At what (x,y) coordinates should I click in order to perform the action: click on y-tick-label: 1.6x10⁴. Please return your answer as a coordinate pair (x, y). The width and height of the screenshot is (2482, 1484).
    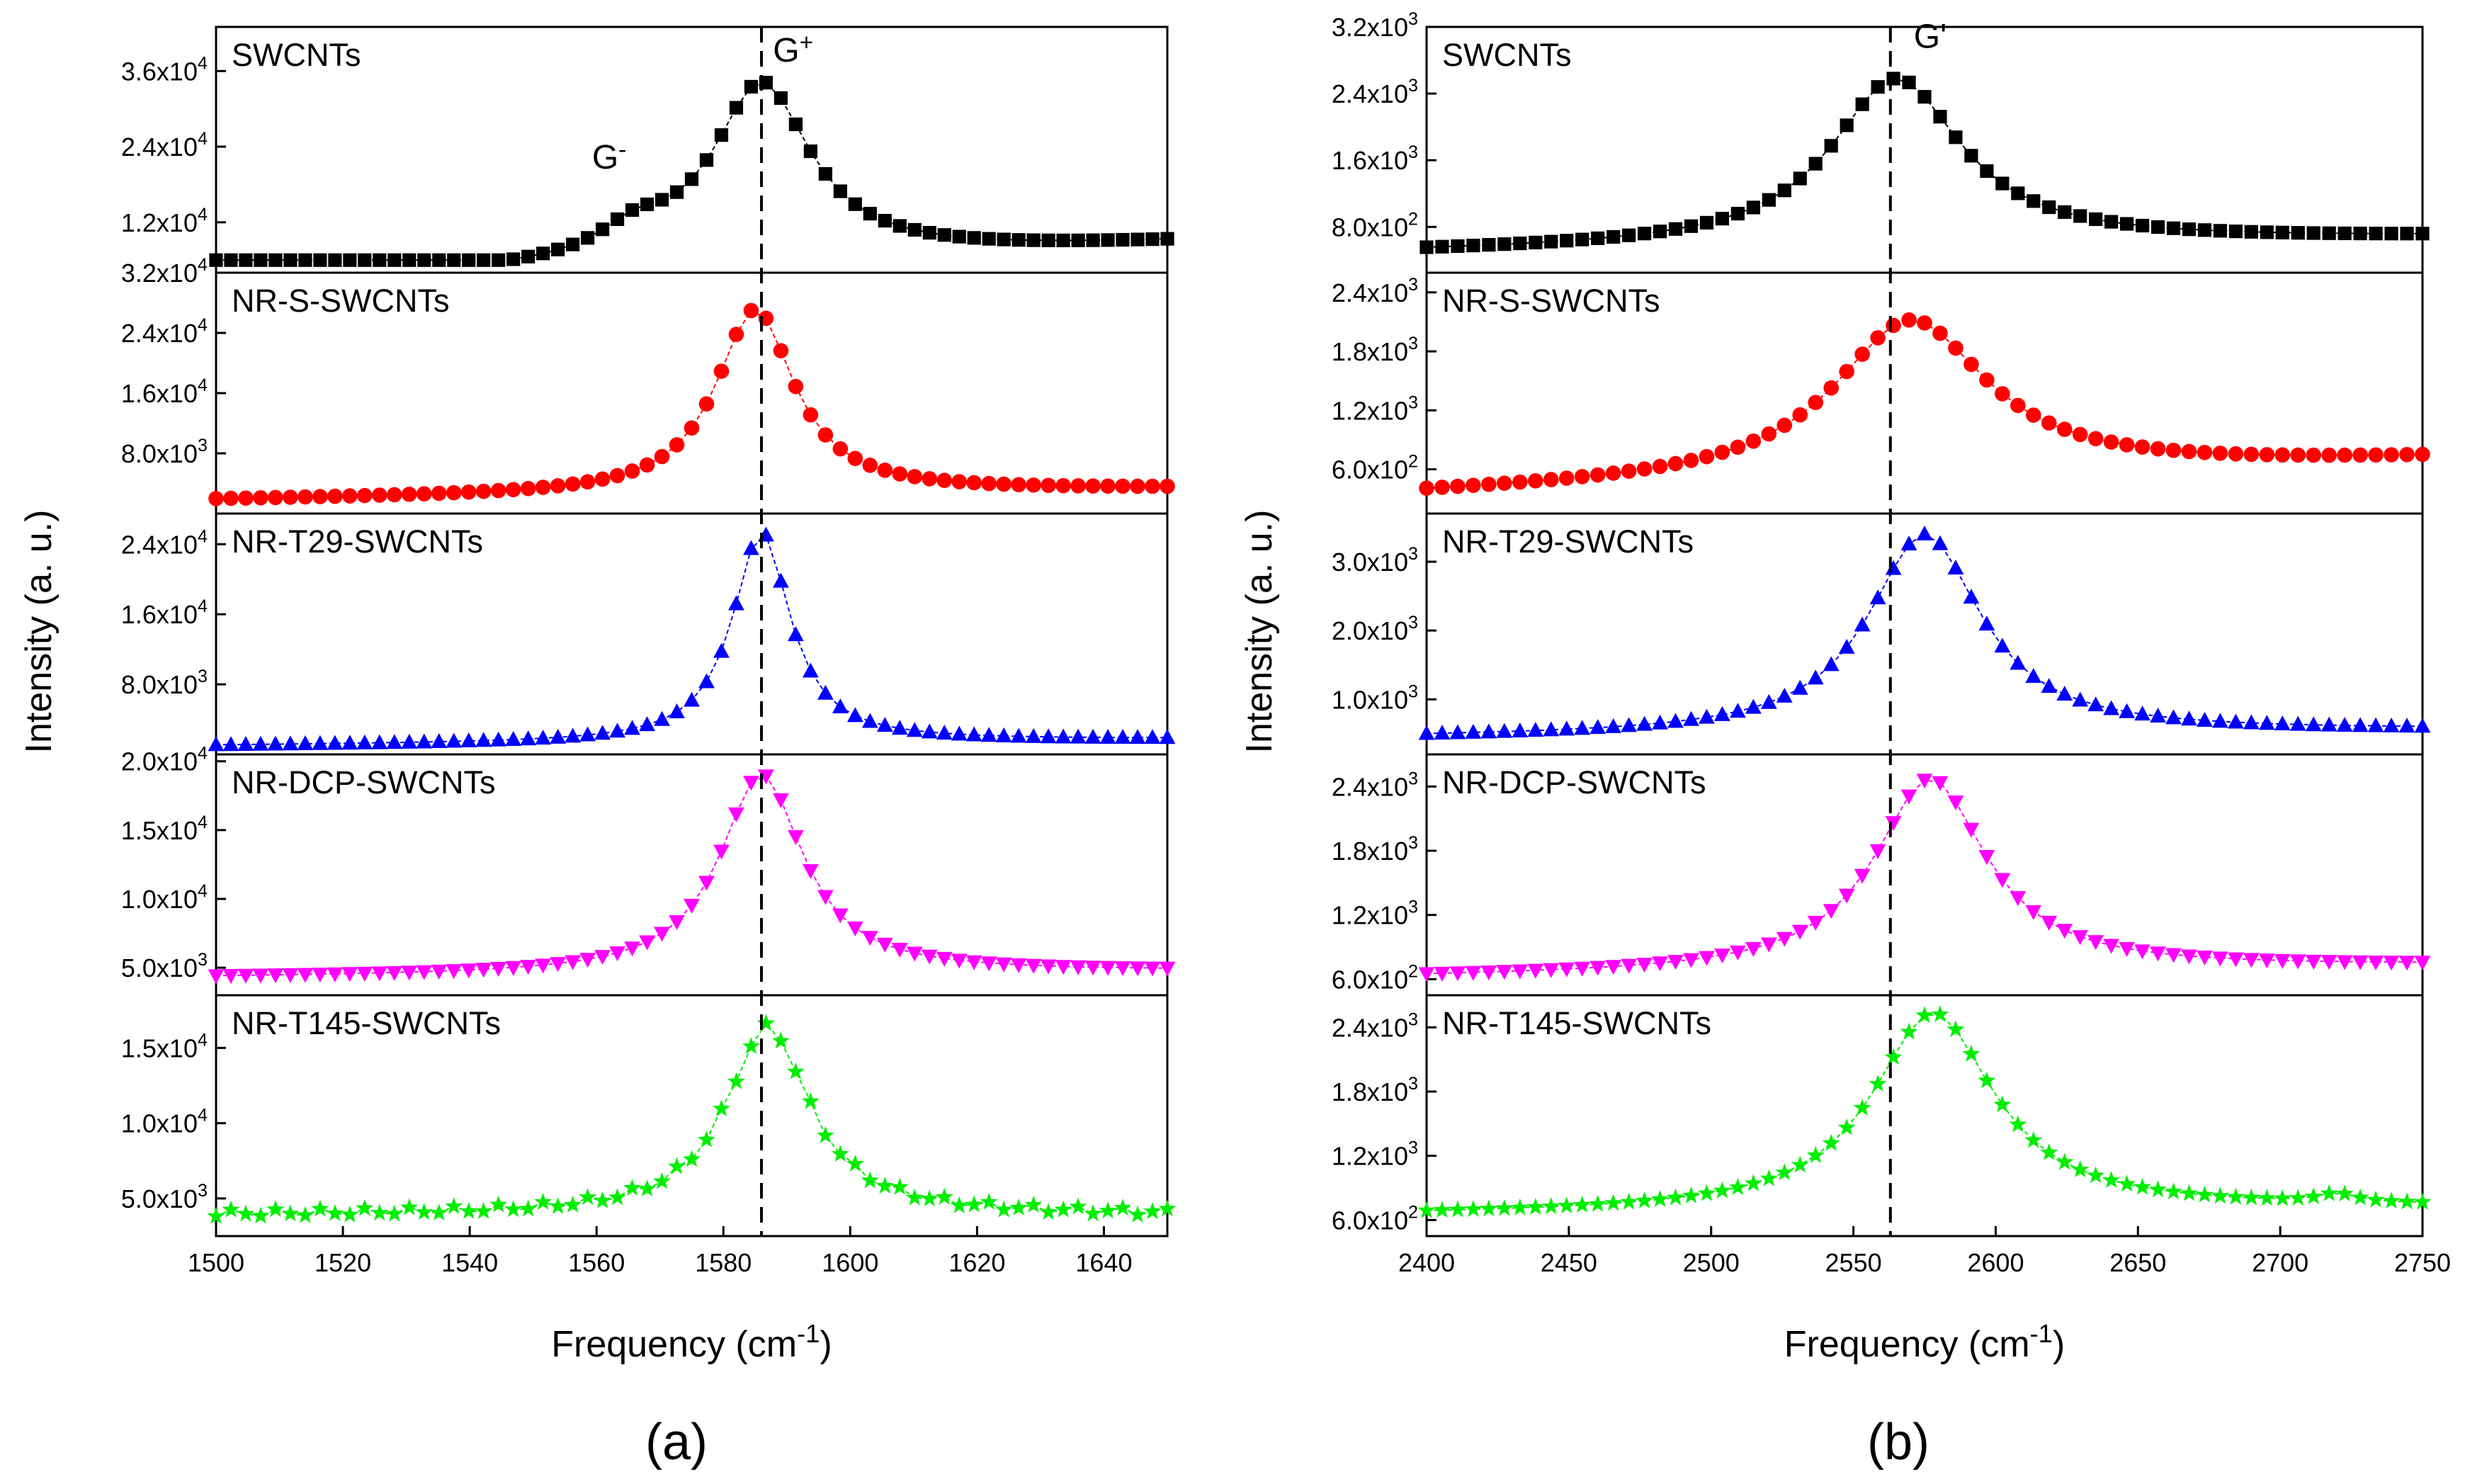
    Looking at the image, I should click on (165, 612).